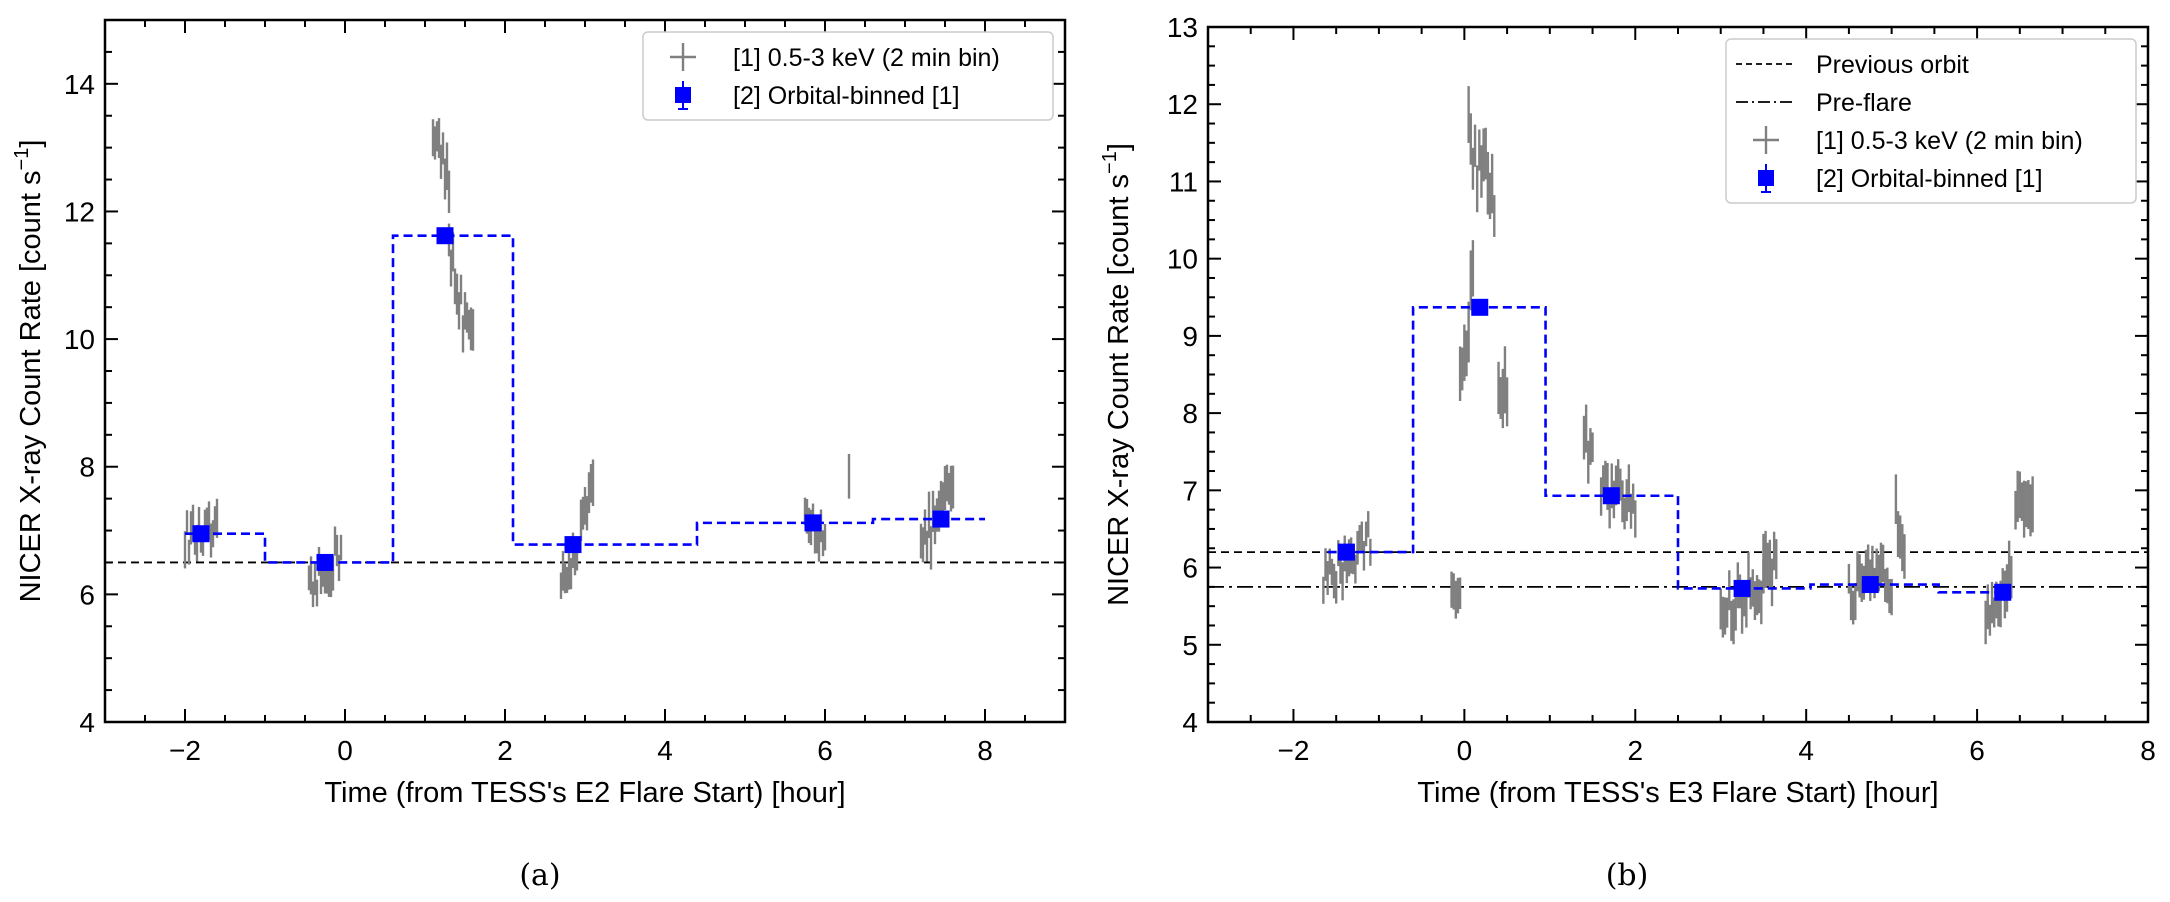 The width and height of the screenshot is (2170, 902). What do you see at coordinates (1864, 103) in the screenshot?
I see `legend-label: Pre-flare` at bounding box center [1864, 103].